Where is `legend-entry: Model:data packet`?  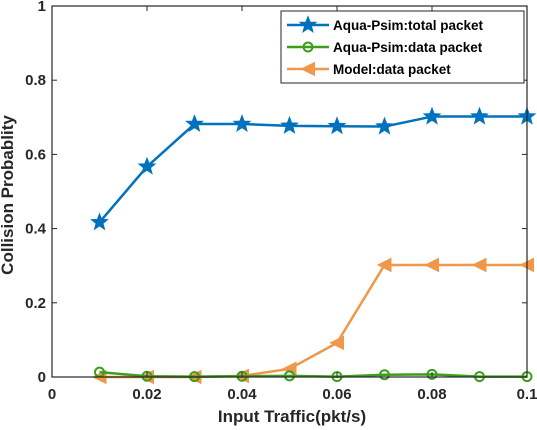 legend-entry: Model:data packet is located at coordinates (369, 69).